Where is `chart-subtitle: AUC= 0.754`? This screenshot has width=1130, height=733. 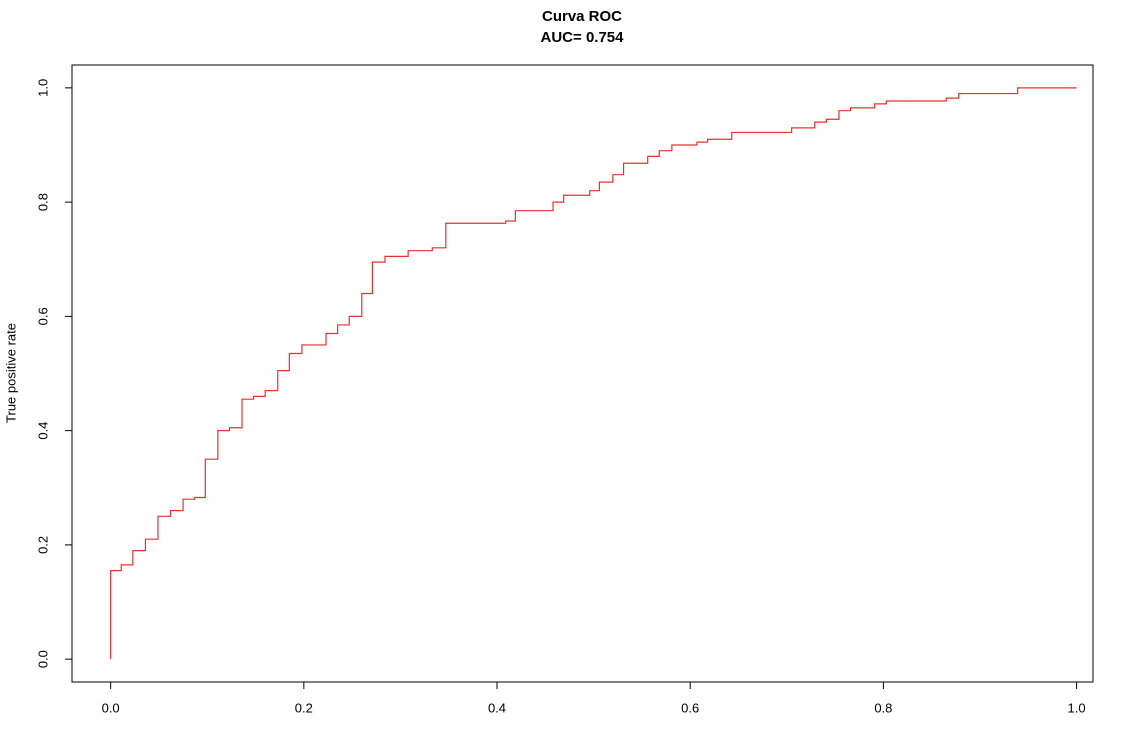 chart-subtitle: AUC= 0.754 is located at coordinates (583, 37).